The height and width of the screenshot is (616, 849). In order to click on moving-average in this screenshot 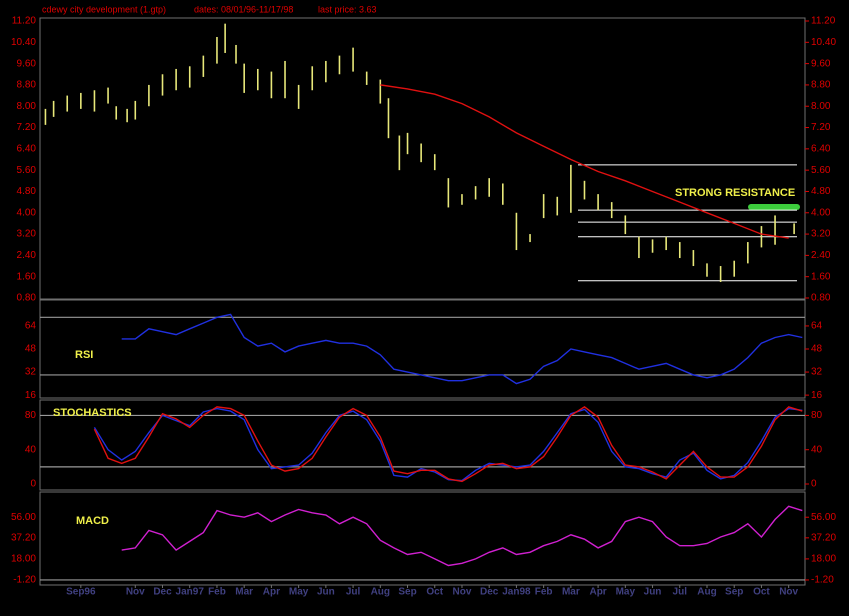, I will do `click(584, 161)`.